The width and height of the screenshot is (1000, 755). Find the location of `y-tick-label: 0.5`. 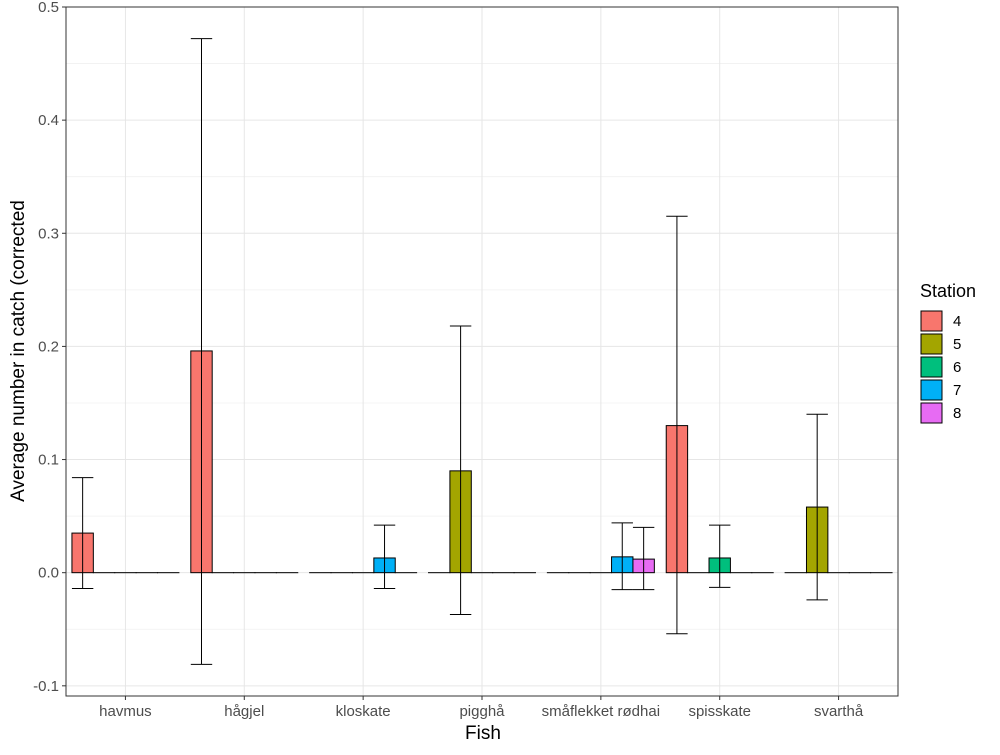

y-tick-label: 0.5 is located at coordinates (48, 8).